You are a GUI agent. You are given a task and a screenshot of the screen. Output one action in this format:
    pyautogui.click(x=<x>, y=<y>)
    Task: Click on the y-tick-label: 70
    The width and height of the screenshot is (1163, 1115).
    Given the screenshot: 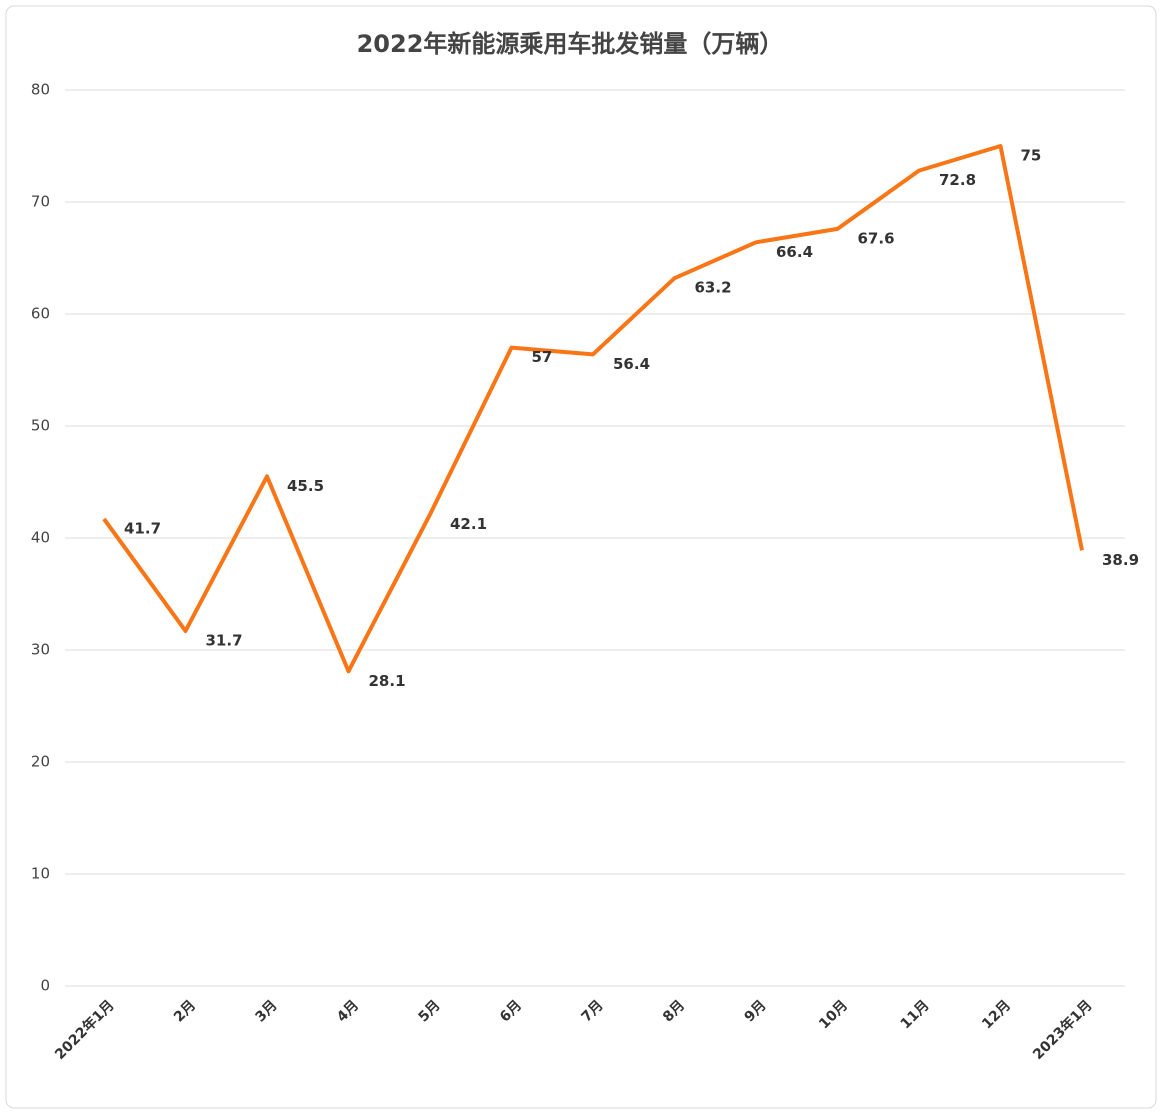 What is the action you would take?
    pyautogui.click(x=40, y=202)
    